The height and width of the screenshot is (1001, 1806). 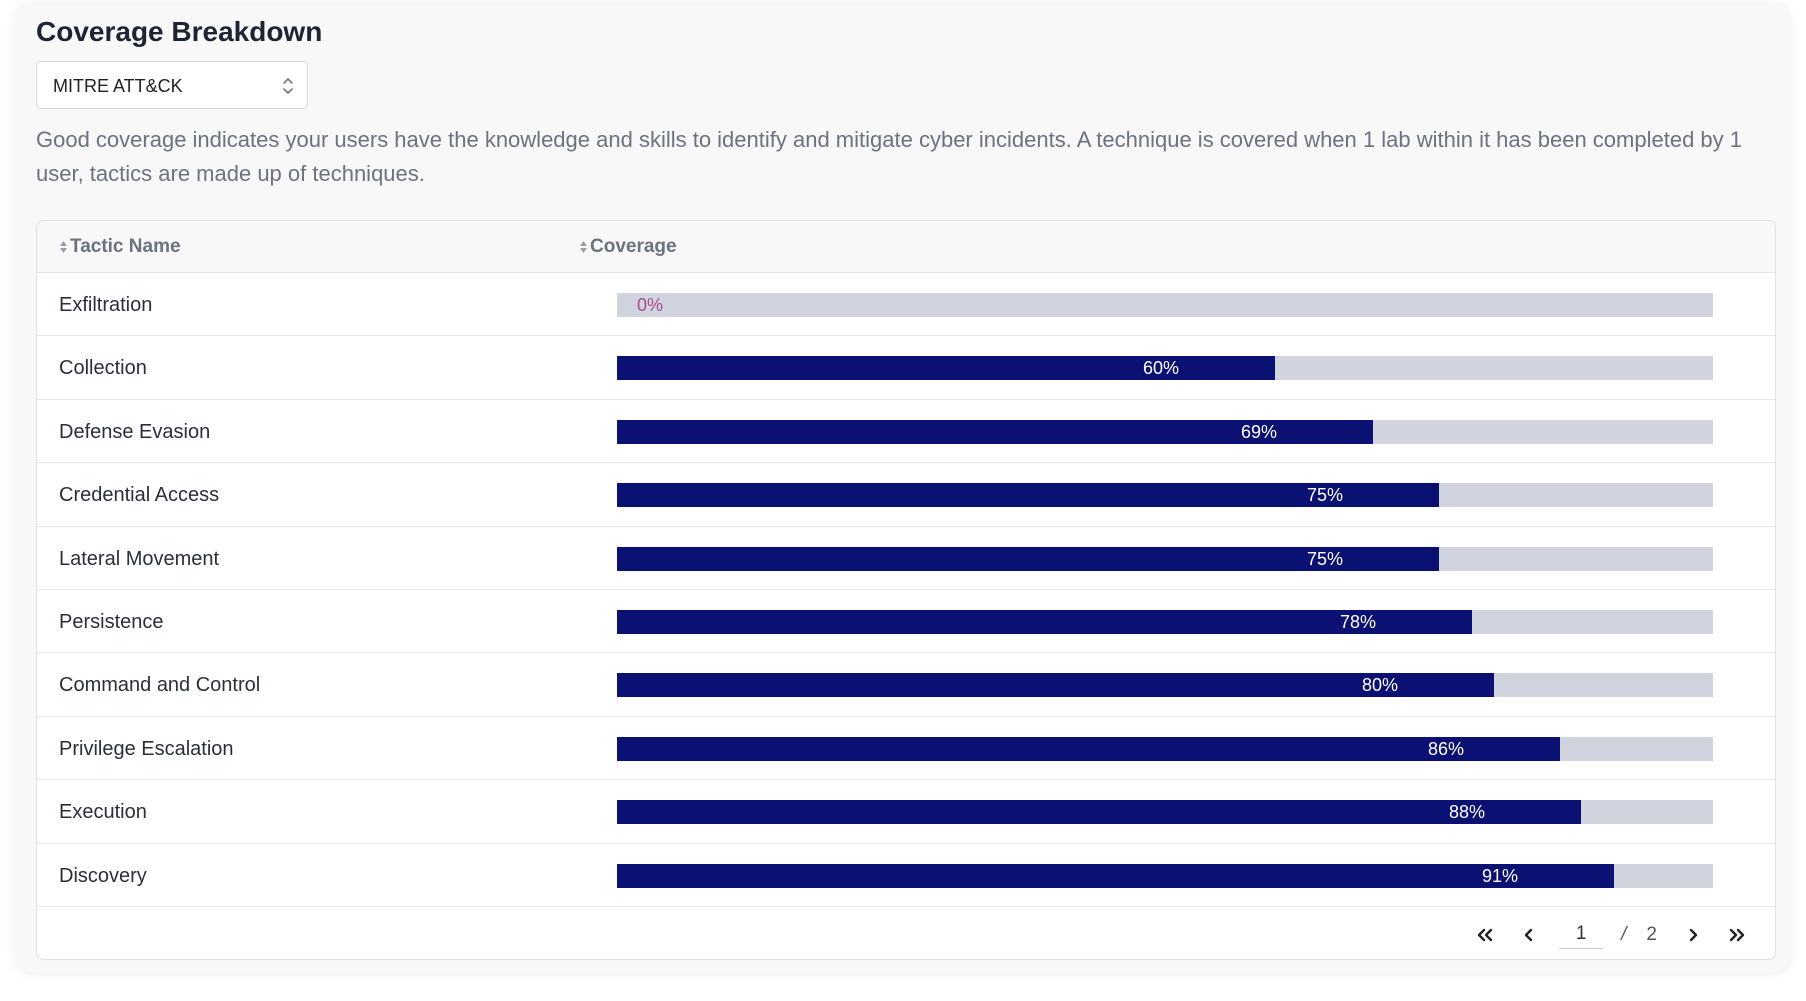 I want to click on last-page-button, so click(x=1737, y=935).